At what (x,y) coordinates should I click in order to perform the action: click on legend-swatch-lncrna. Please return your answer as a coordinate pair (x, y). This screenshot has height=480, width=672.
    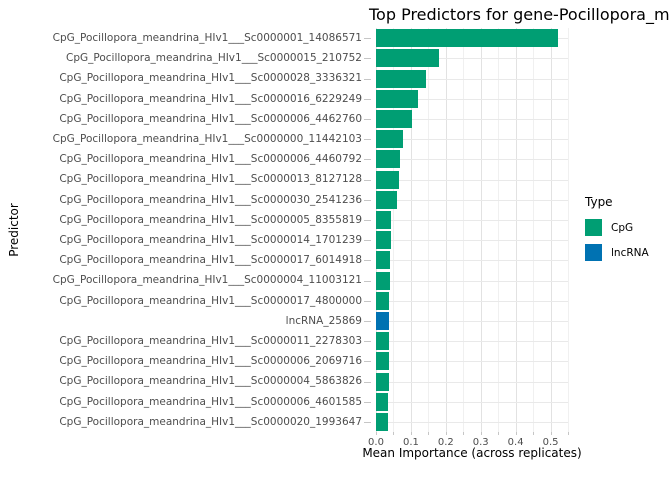
    Looking at the image, I should click on (593, 252).